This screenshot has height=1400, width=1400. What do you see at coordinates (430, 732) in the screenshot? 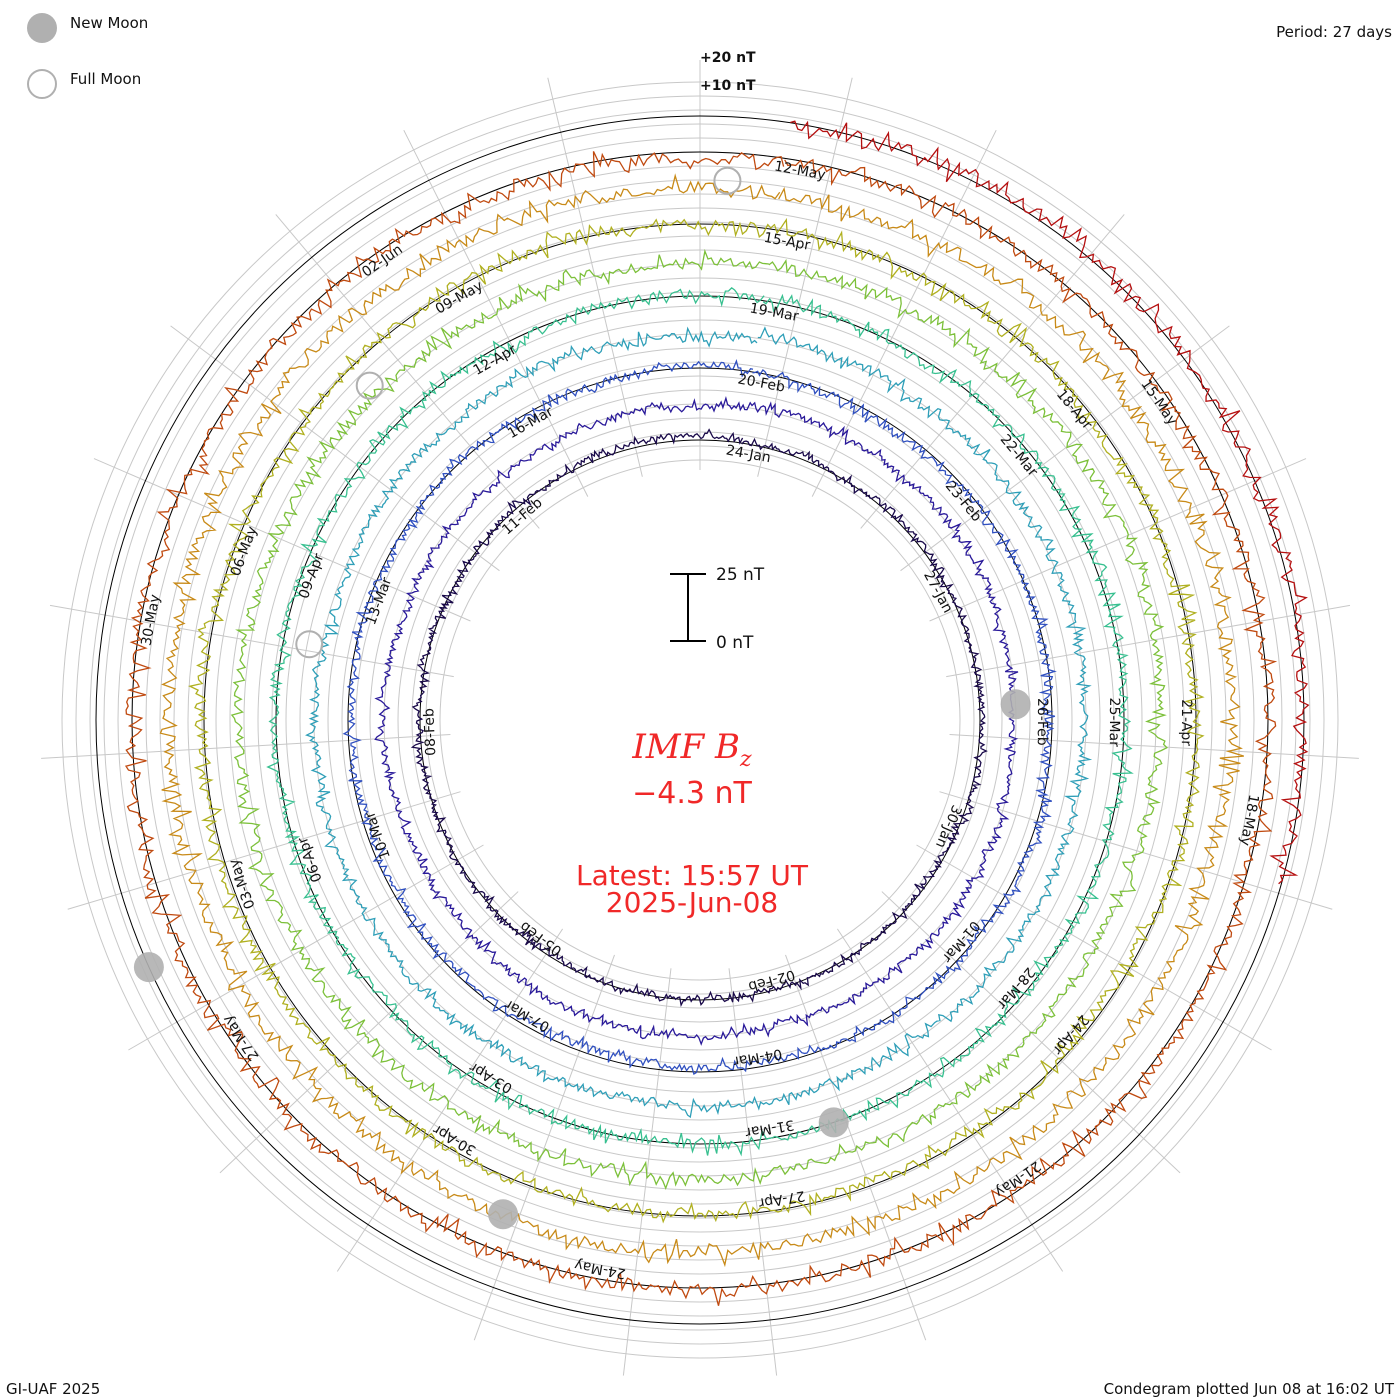
I see `date-tick-label: 08-Feb` at bounding box center [430, 732].